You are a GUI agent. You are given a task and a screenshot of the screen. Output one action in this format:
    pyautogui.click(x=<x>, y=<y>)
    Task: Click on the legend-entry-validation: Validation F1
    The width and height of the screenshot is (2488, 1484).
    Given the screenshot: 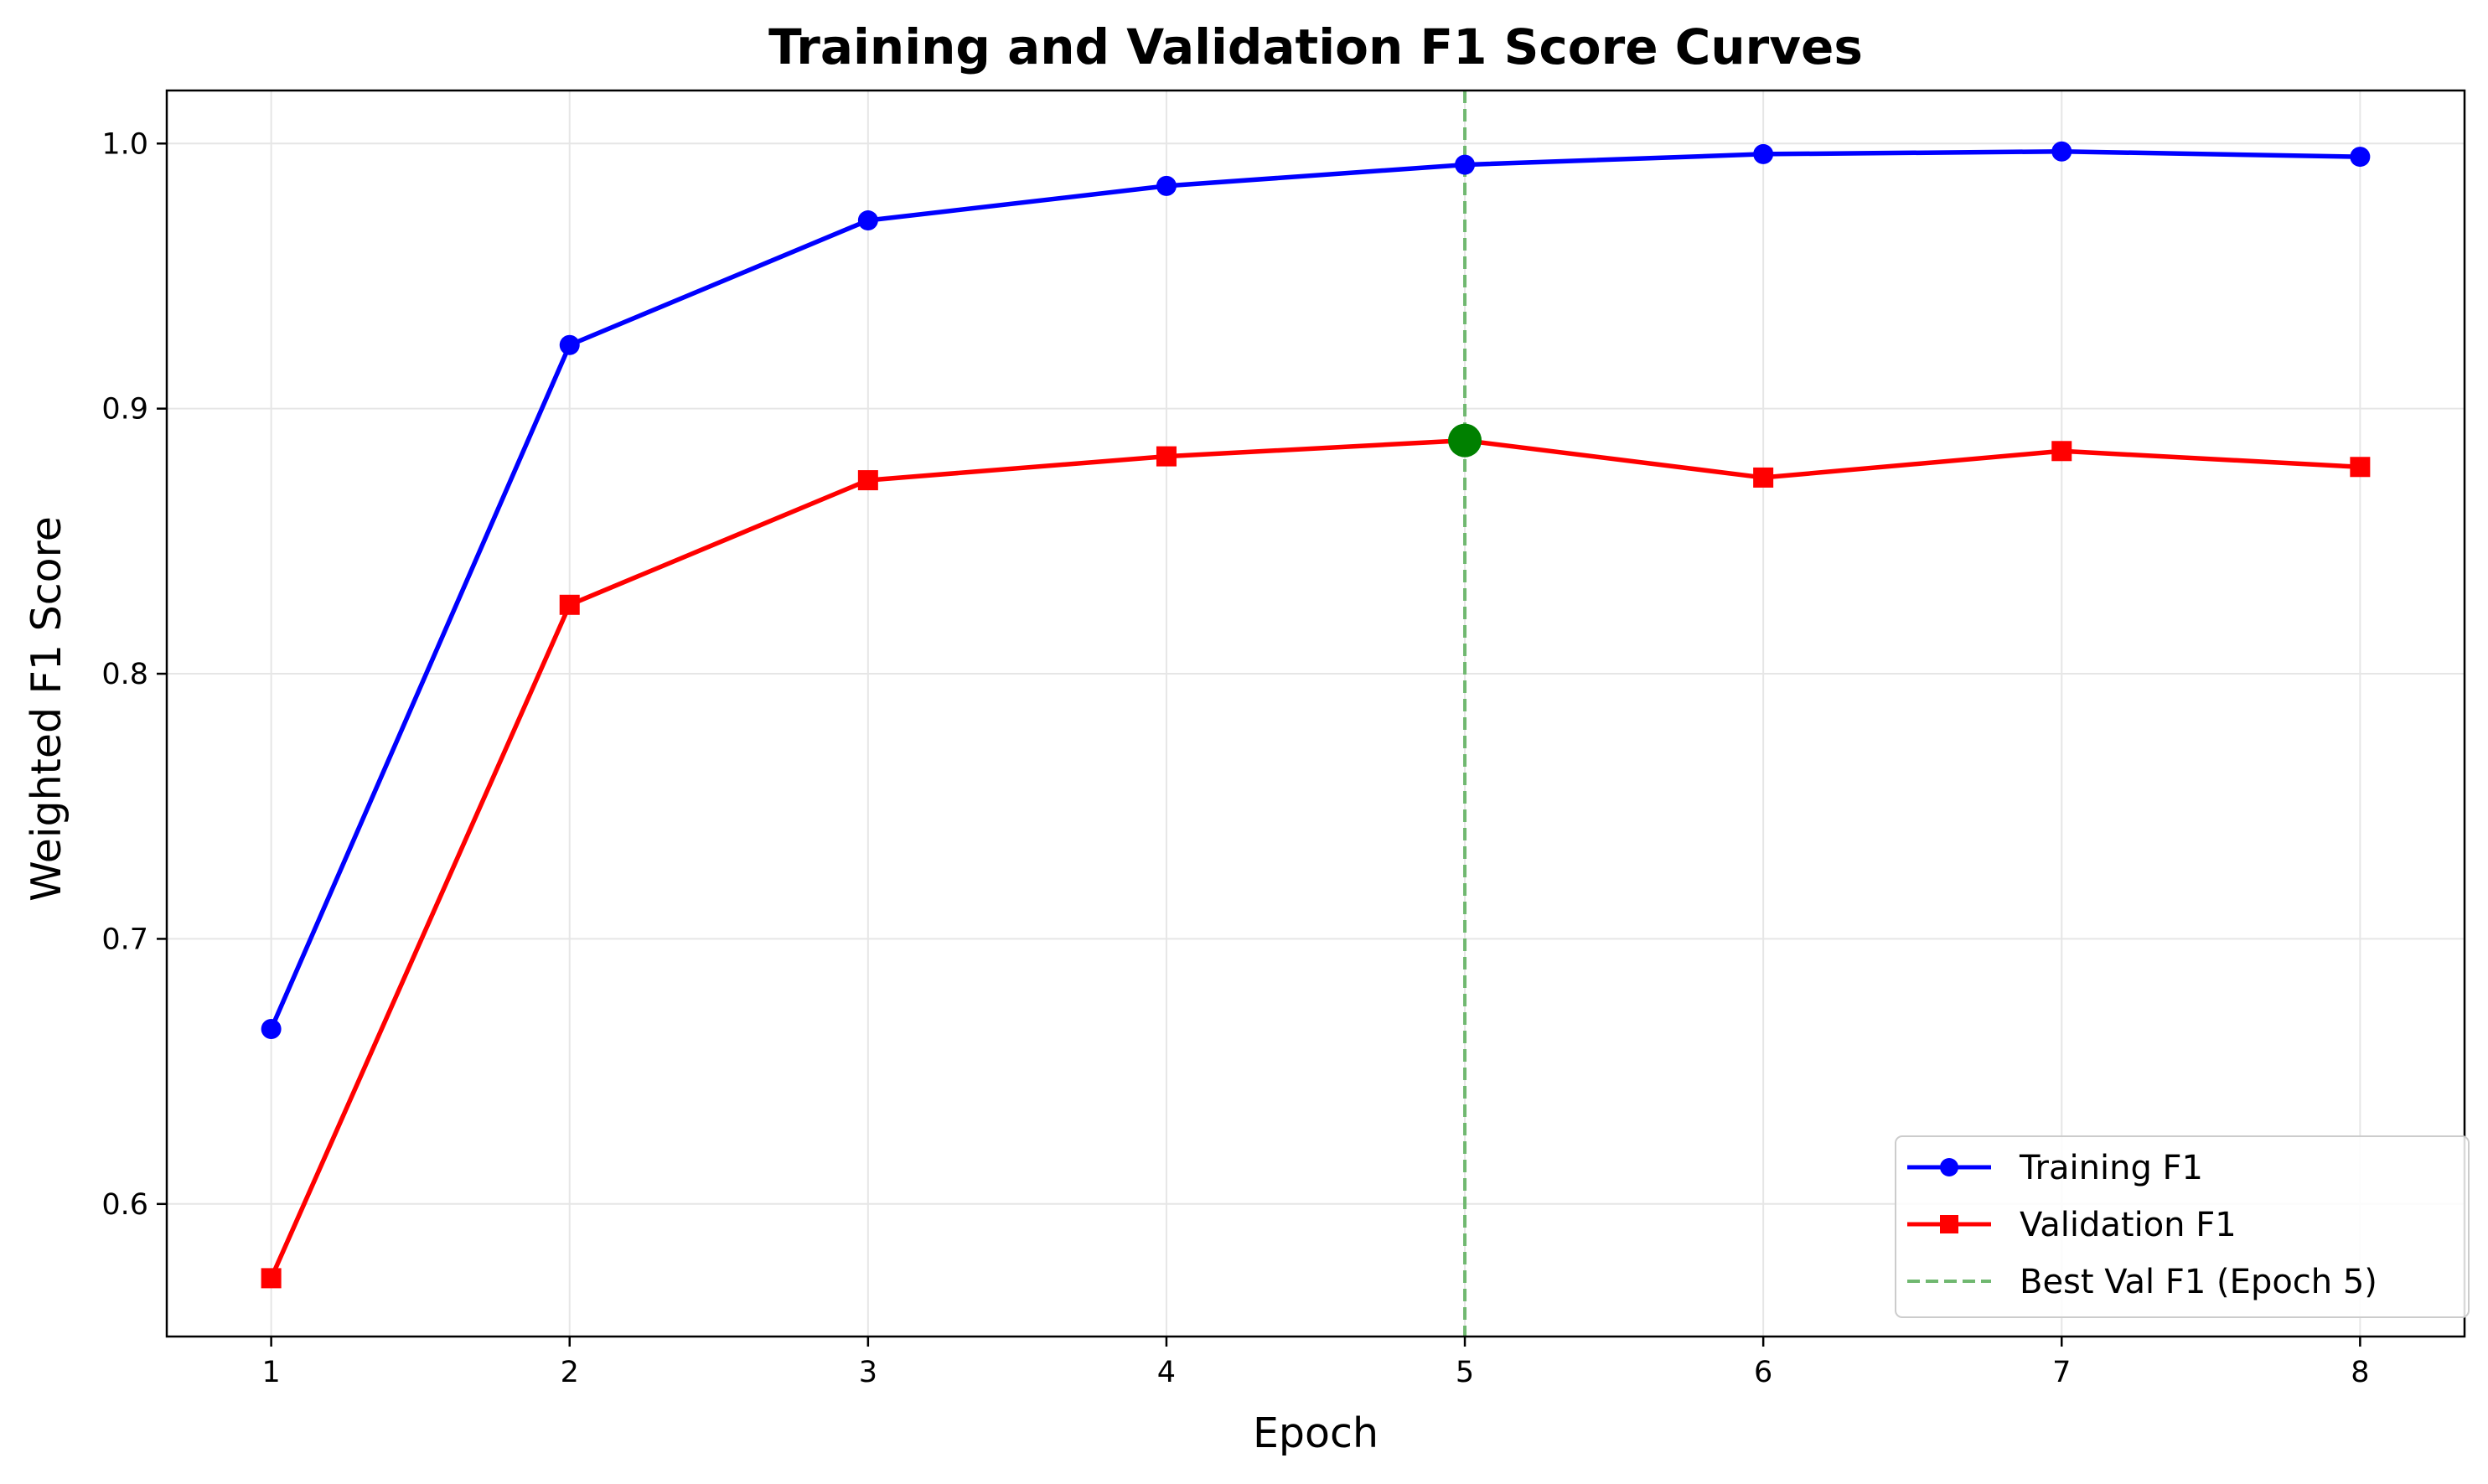 What is the action you would take?
    pyautogui.click(x=2072, y=1225)
    